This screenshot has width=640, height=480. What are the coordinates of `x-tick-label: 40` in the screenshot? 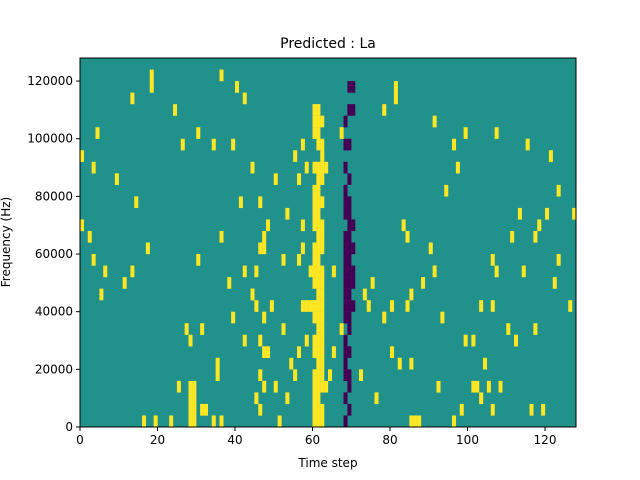 It's located at (234, 440).